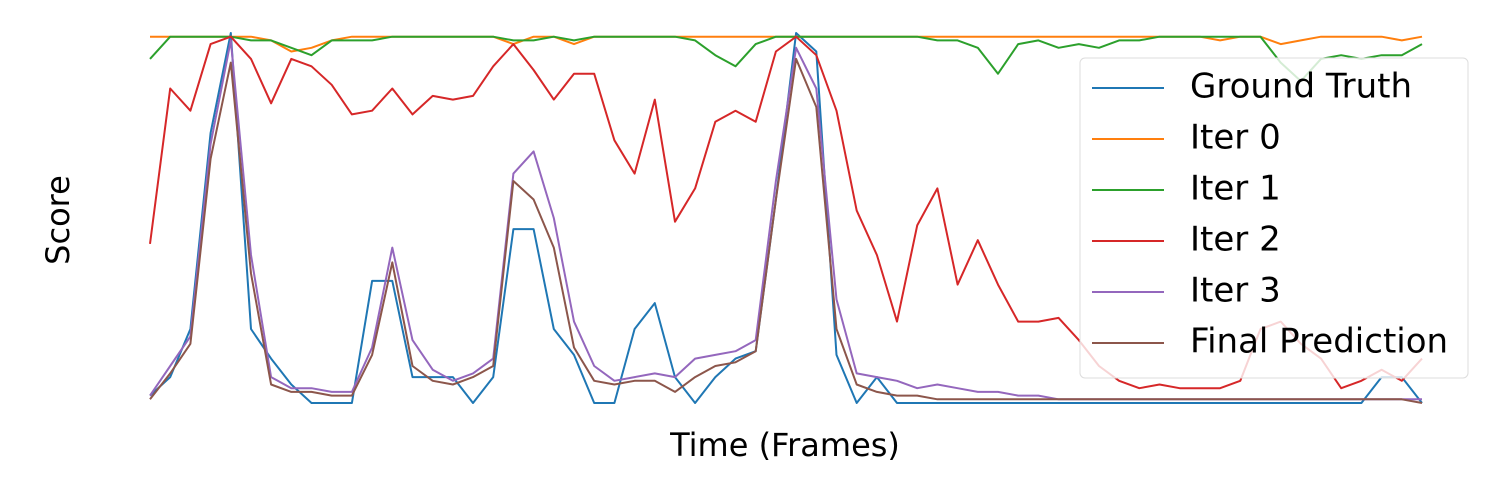 The width and height of the screenshot is (1500, 500). What do you see at coordinates (58, 220) in the screenshot?
I see `y-axis-label: Score` at bounding box center [58, 220].